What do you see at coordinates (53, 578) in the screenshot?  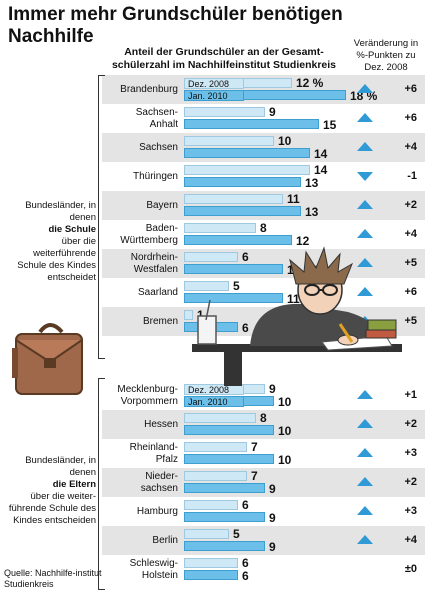 I see `source-note: Quelle: Nachhilfe-institut Studienkreis` at bounding box center [53, 578].